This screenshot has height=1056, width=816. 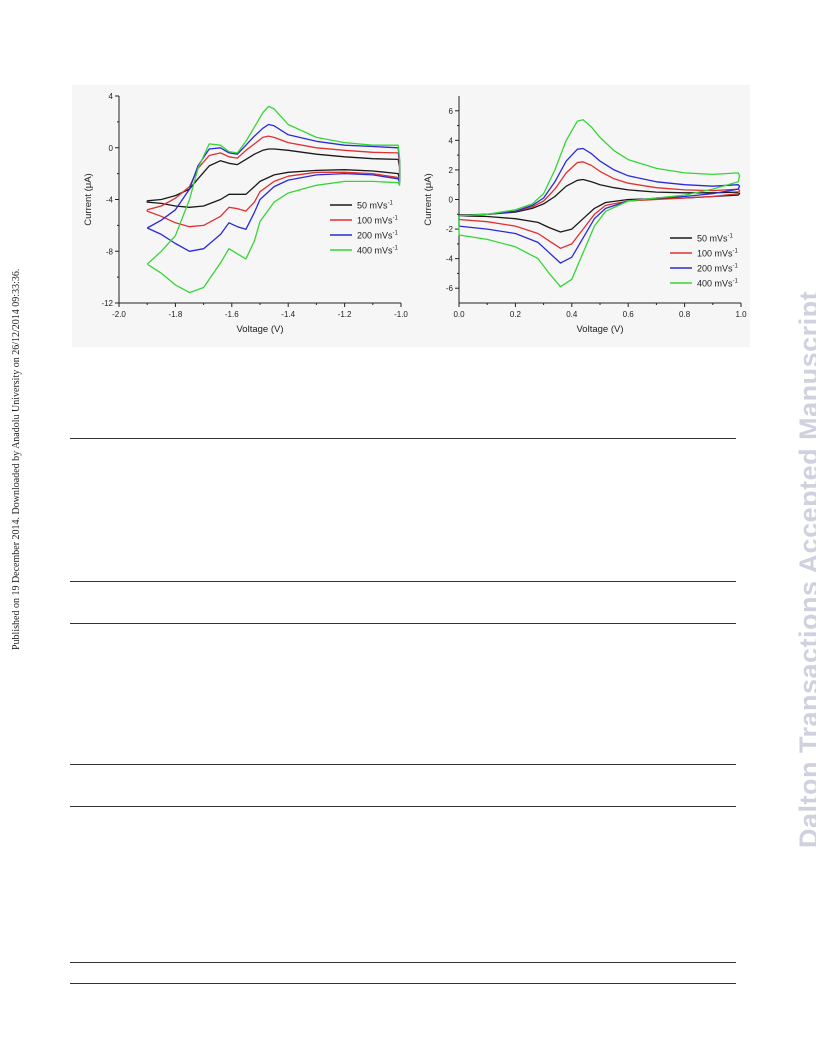 I want to click on x-tick-label: -1.4, so click(x=288, y=314).